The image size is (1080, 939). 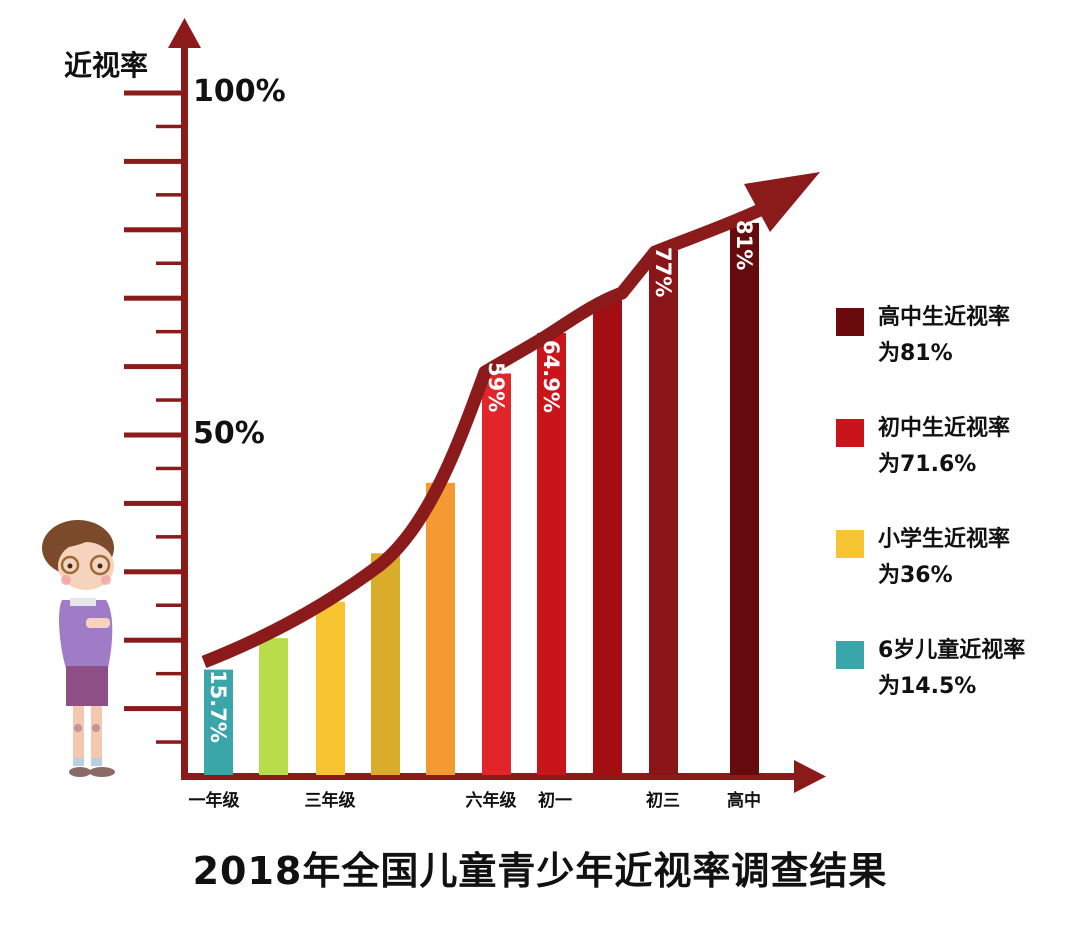 What do you see at coordinates (214, 801) in the screenshot?
I see `x-tick-label: 一年级` at bounding box center [214, 801].